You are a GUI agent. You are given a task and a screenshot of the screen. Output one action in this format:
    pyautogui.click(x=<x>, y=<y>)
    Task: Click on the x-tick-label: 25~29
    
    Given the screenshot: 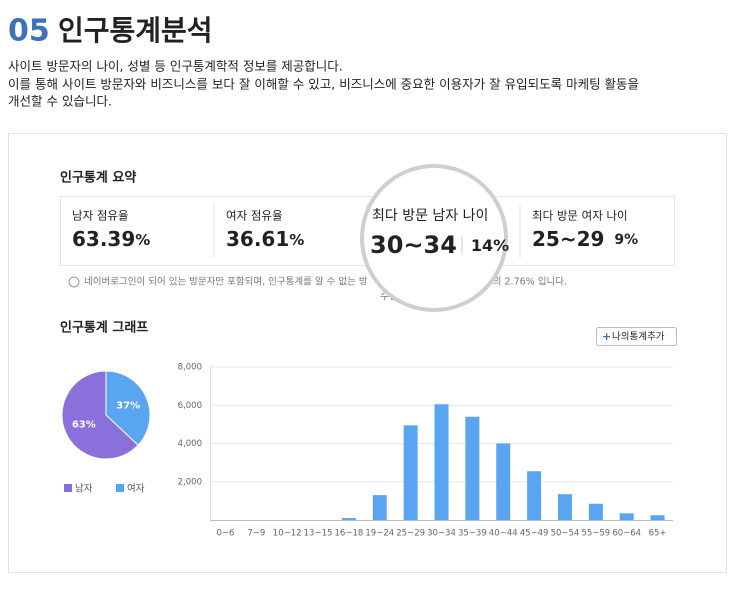 What is the action you would take?
    pyautogui.click(x=410, y=534)
    